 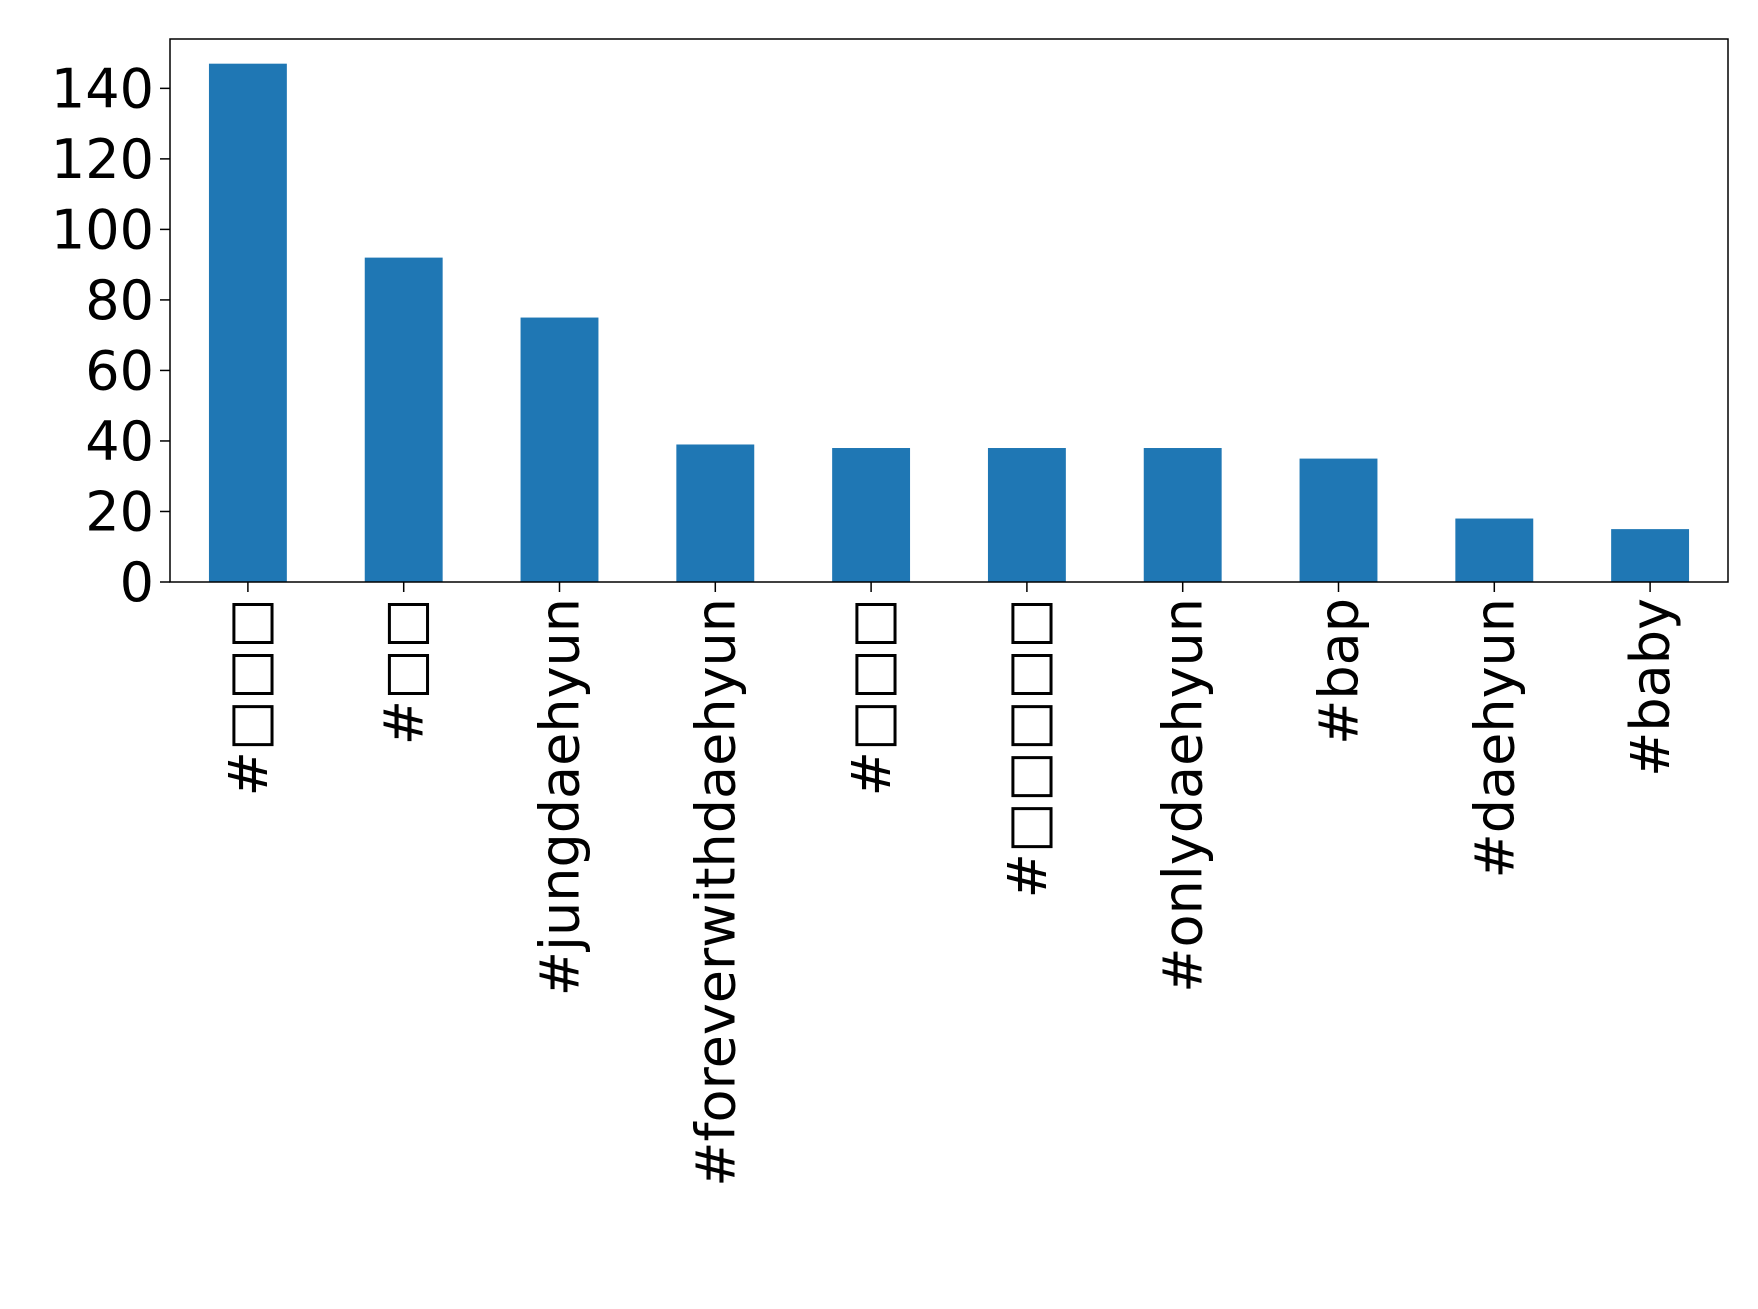 I want to click on x-tick-label: #jungdaehyun, so click(x=560, y=797).